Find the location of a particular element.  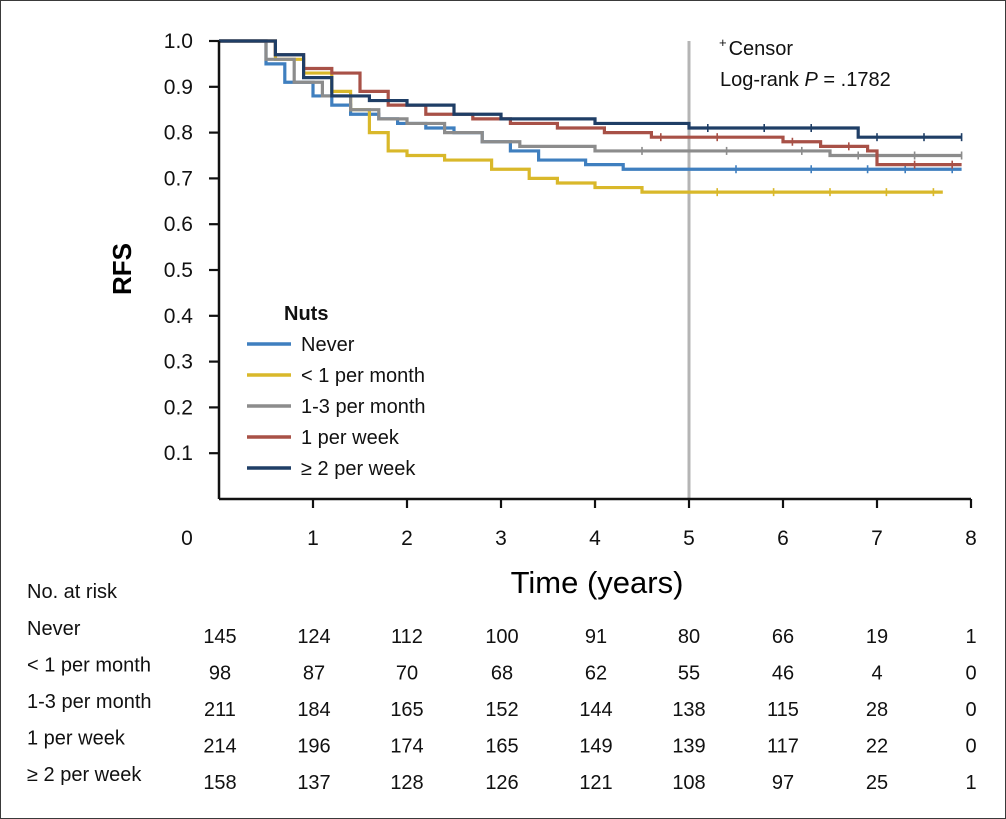

x-axis-title: Time (years) is located at coordinates (597, 582).